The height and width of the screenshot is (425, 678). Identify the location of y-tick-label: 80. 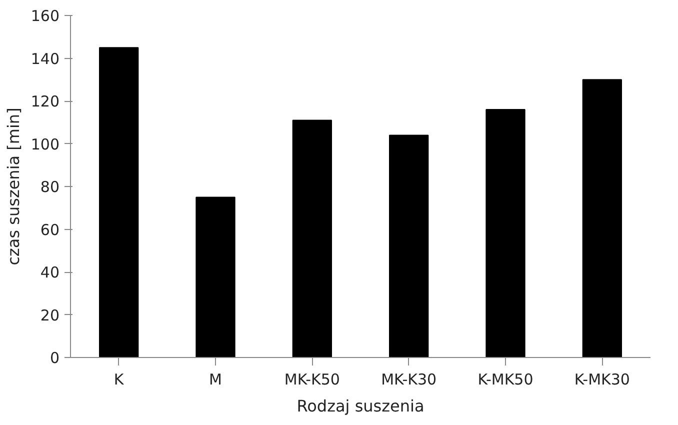
(50, 187).